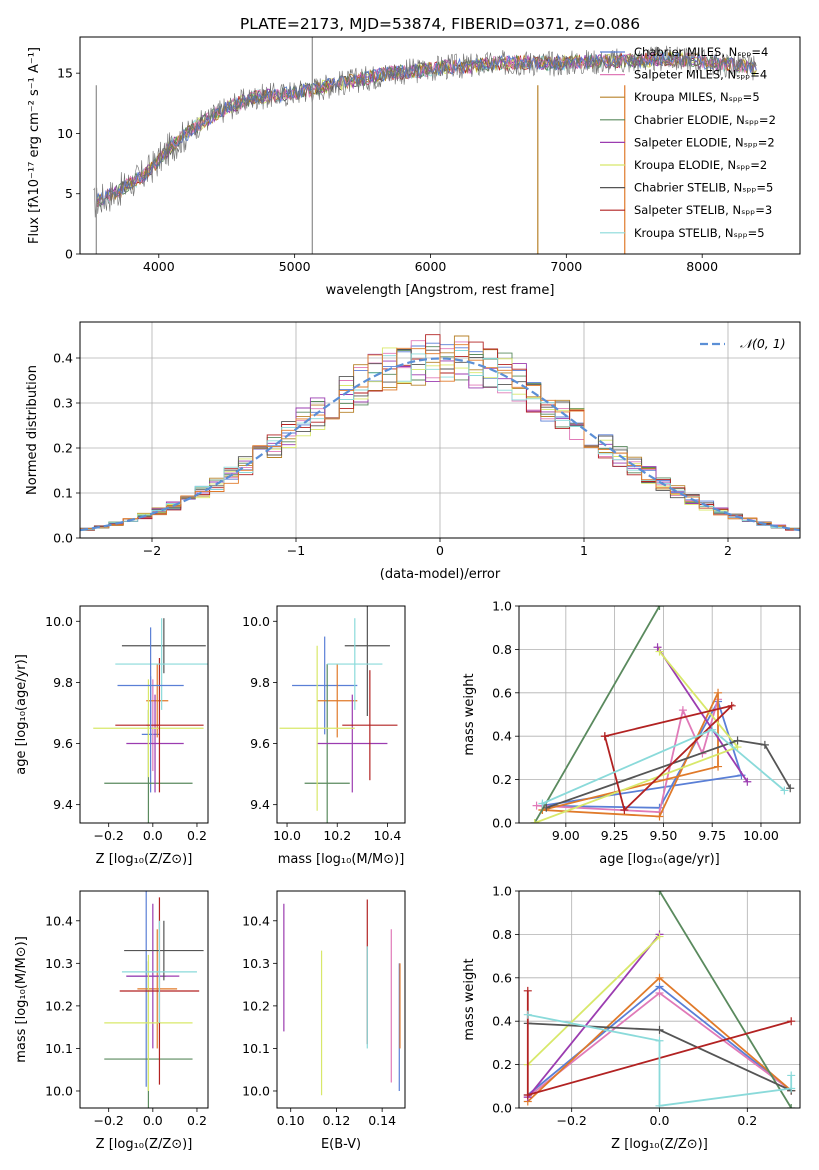  I want to click on y-tick-label: 10.4, so click(256, 920).